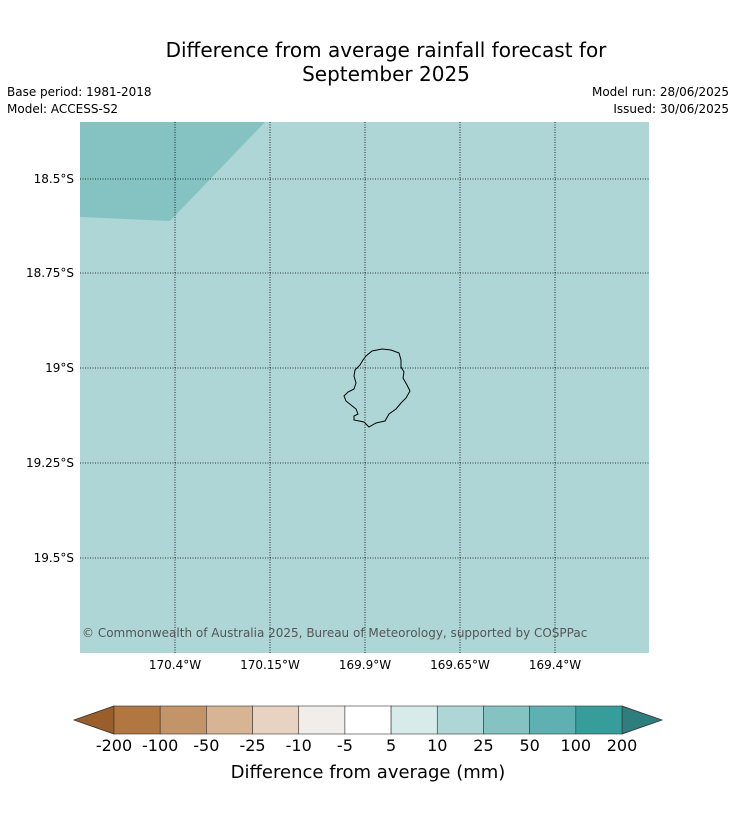 This screenshot has height=816, width=736. Describe the element at coordinates (483, 745) in the screenshot. I see `colorbar-tick-label: 25` at that location.